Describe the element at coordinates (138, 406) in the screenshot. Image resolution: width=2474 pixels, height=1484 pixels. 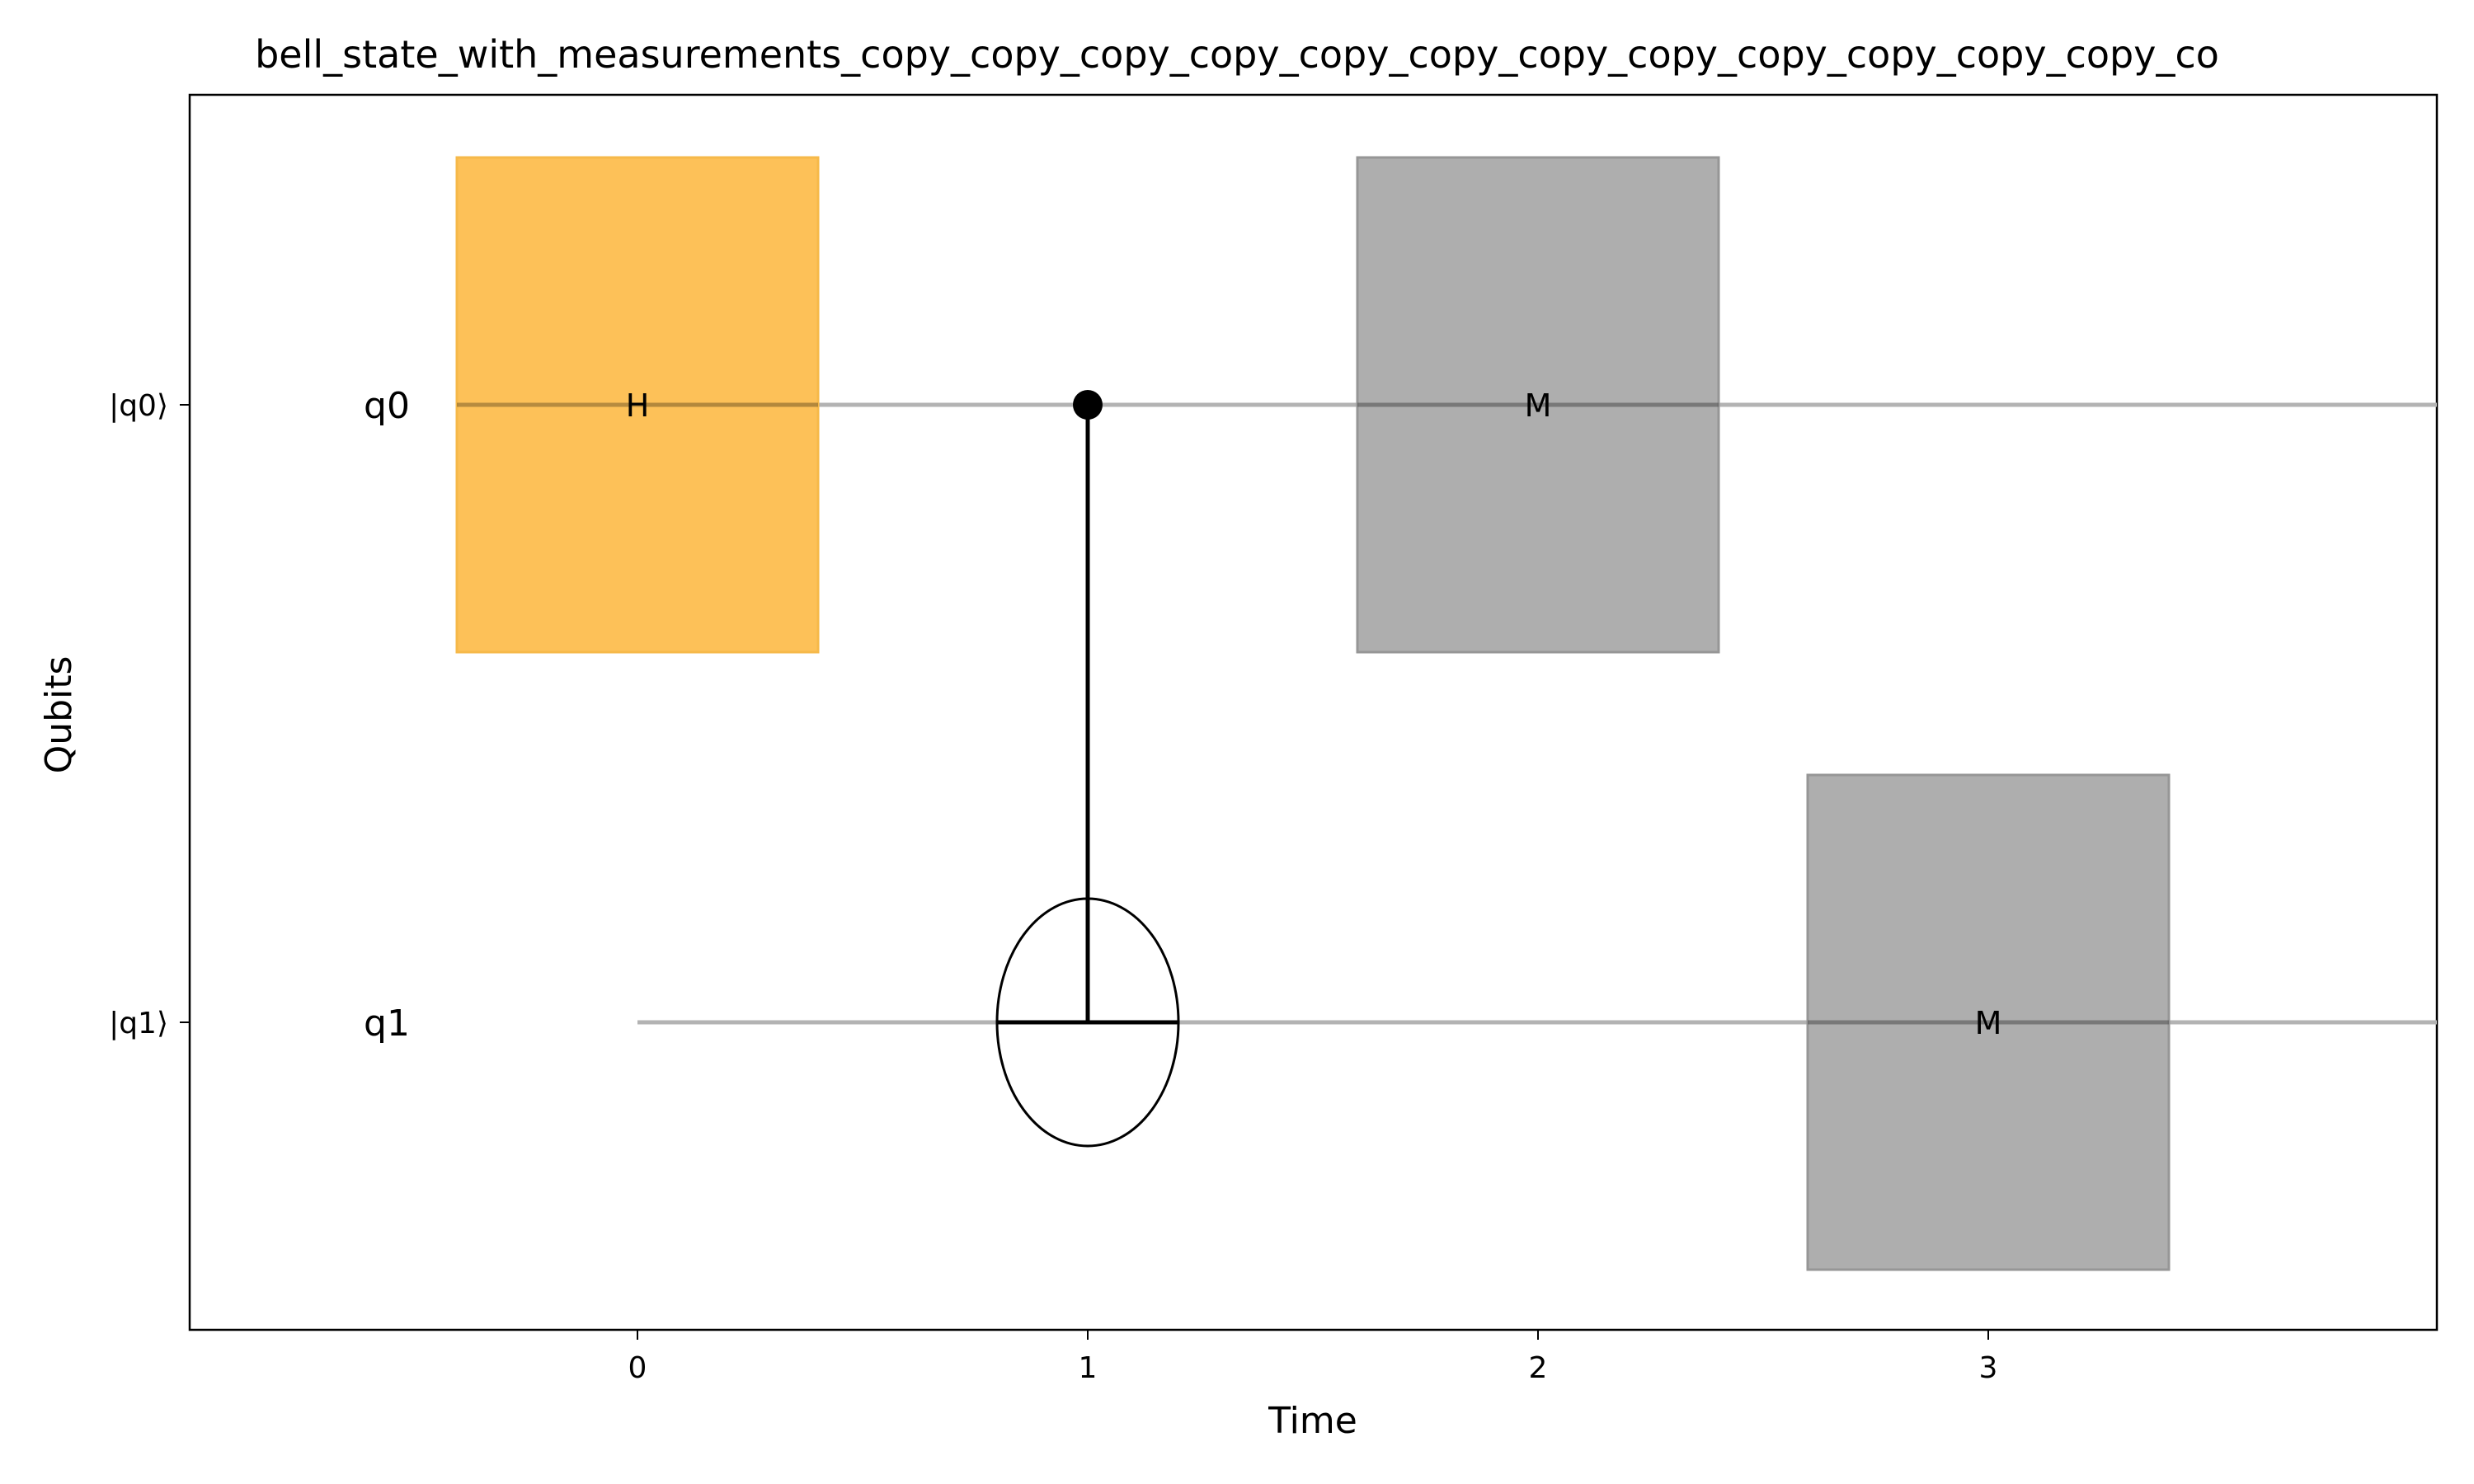
I see `y-tick-label: |q0⟩` at that location.